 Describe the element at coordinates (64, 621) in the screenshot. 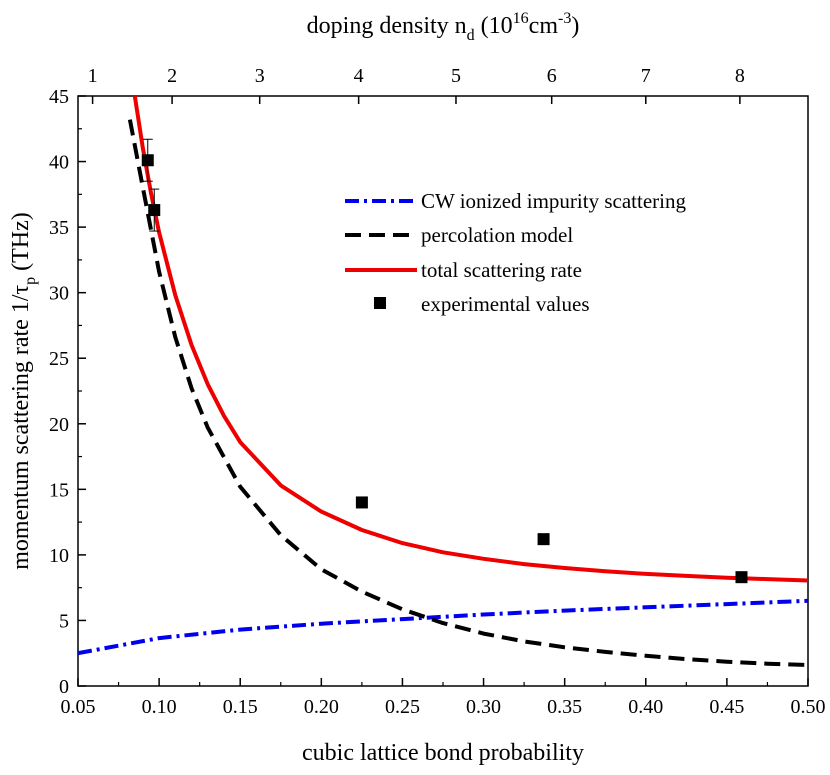

I see `y-tick-label: 5` at that location.